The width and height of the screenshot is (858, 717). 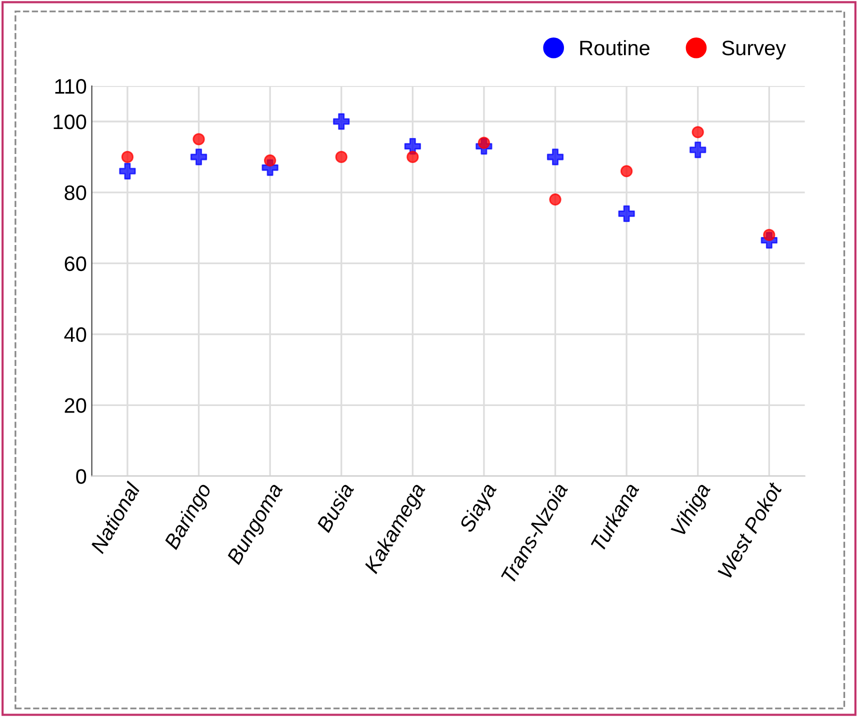 What do you see at coordinates (81, 476) in the screenshot?
I see `y-tick-label: 0` at bounding box center [81, 476].